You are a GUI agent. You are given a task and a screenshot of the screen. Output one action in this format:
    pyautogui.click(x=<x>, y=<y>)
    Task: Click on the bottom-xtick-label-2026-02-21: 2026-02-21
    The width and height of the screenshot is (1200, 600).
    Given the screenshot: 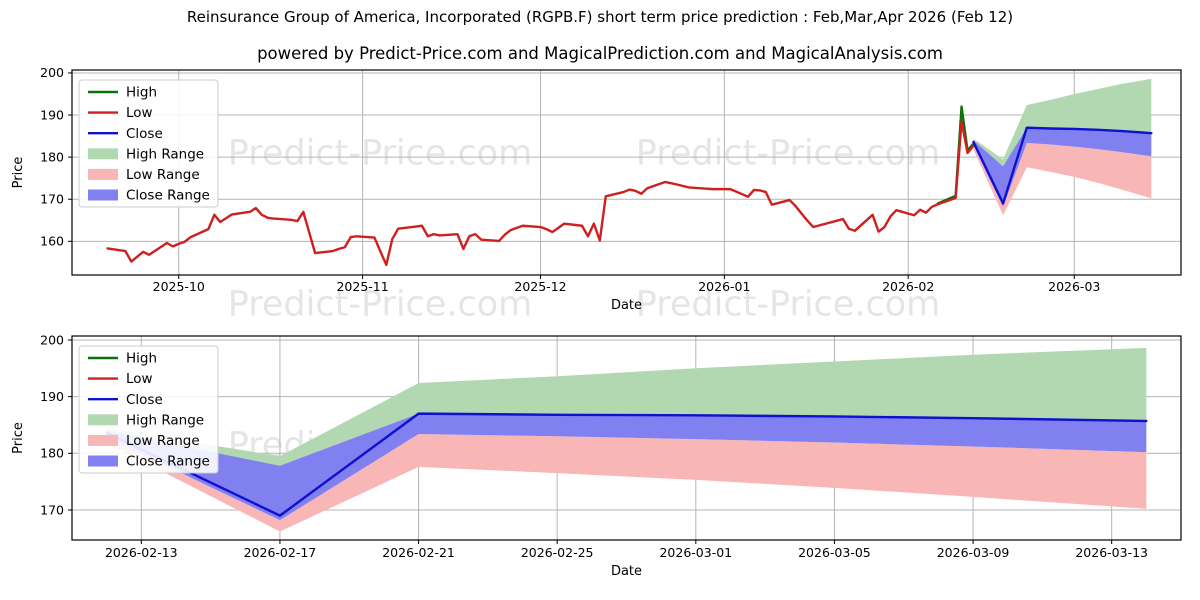 What is the action you would take?
    pyautogui.click(x=418, y=552)
    